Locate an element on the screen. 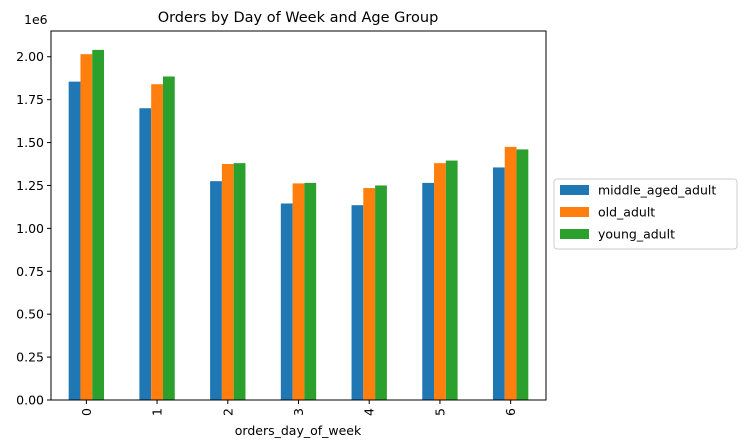 Image resolution: width=745 pixels, height=448 pixels. legend-swatch-young-adult is located at coordinates (574, 234).